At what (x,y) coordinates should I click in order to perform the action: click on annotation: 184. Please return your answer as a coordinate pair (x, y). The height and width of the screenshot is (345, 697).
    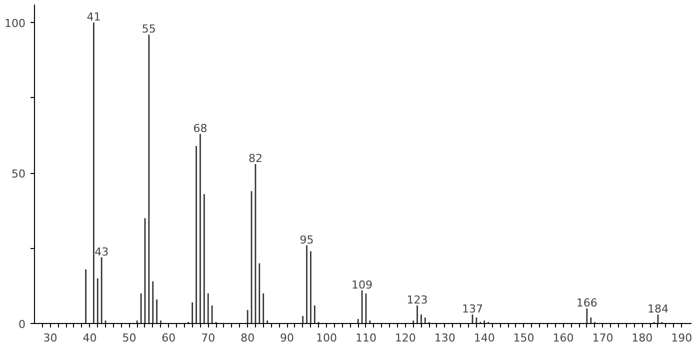
    Looking at the image, I should click on (657, 309).